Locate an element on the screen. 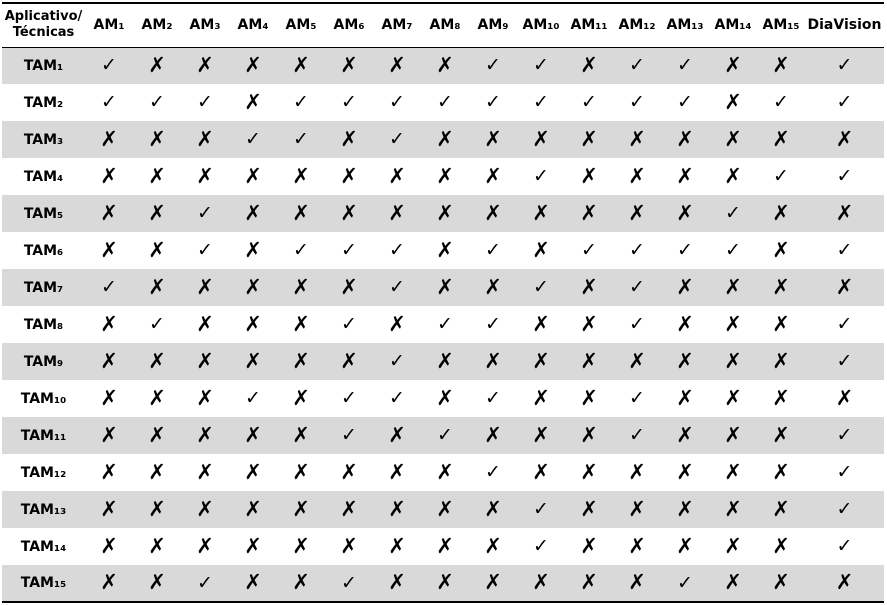 This screenshot has height=605, width=887. row-header: TAM₈ is located at coordinates (43, 324).